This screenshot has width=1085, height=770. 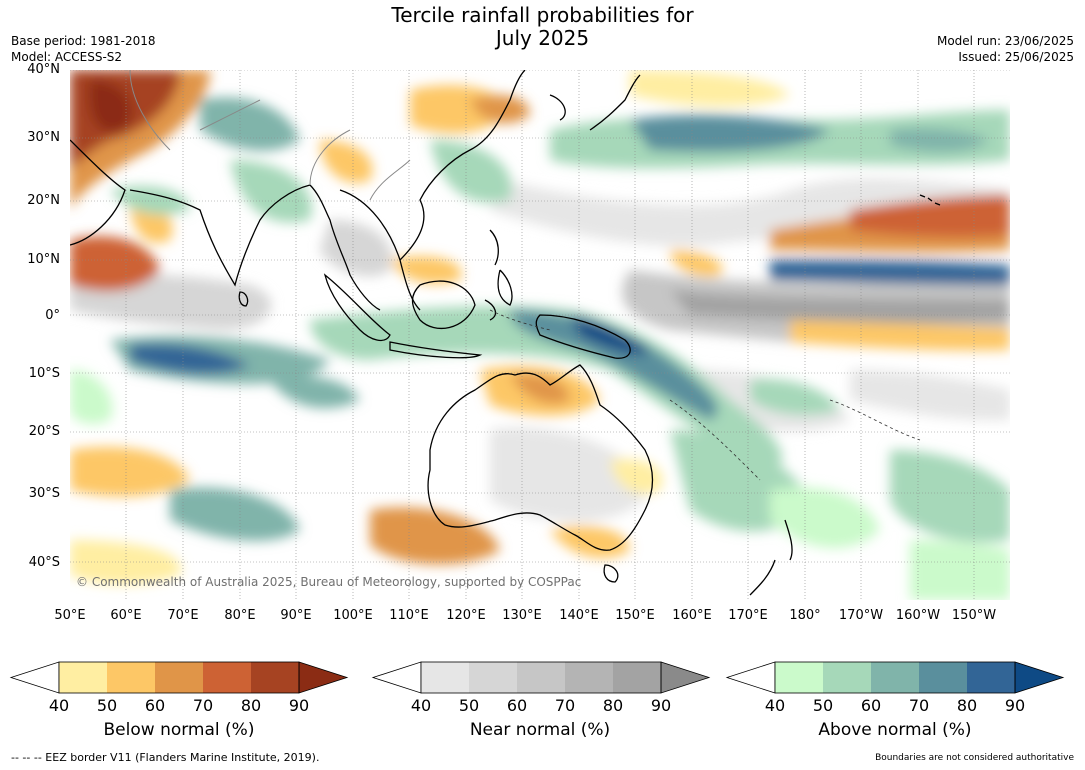 What do you see at coordinates (861, 615) in the screenshot?
I see `lon-label: 170°W` at bounding box center [861, 615].